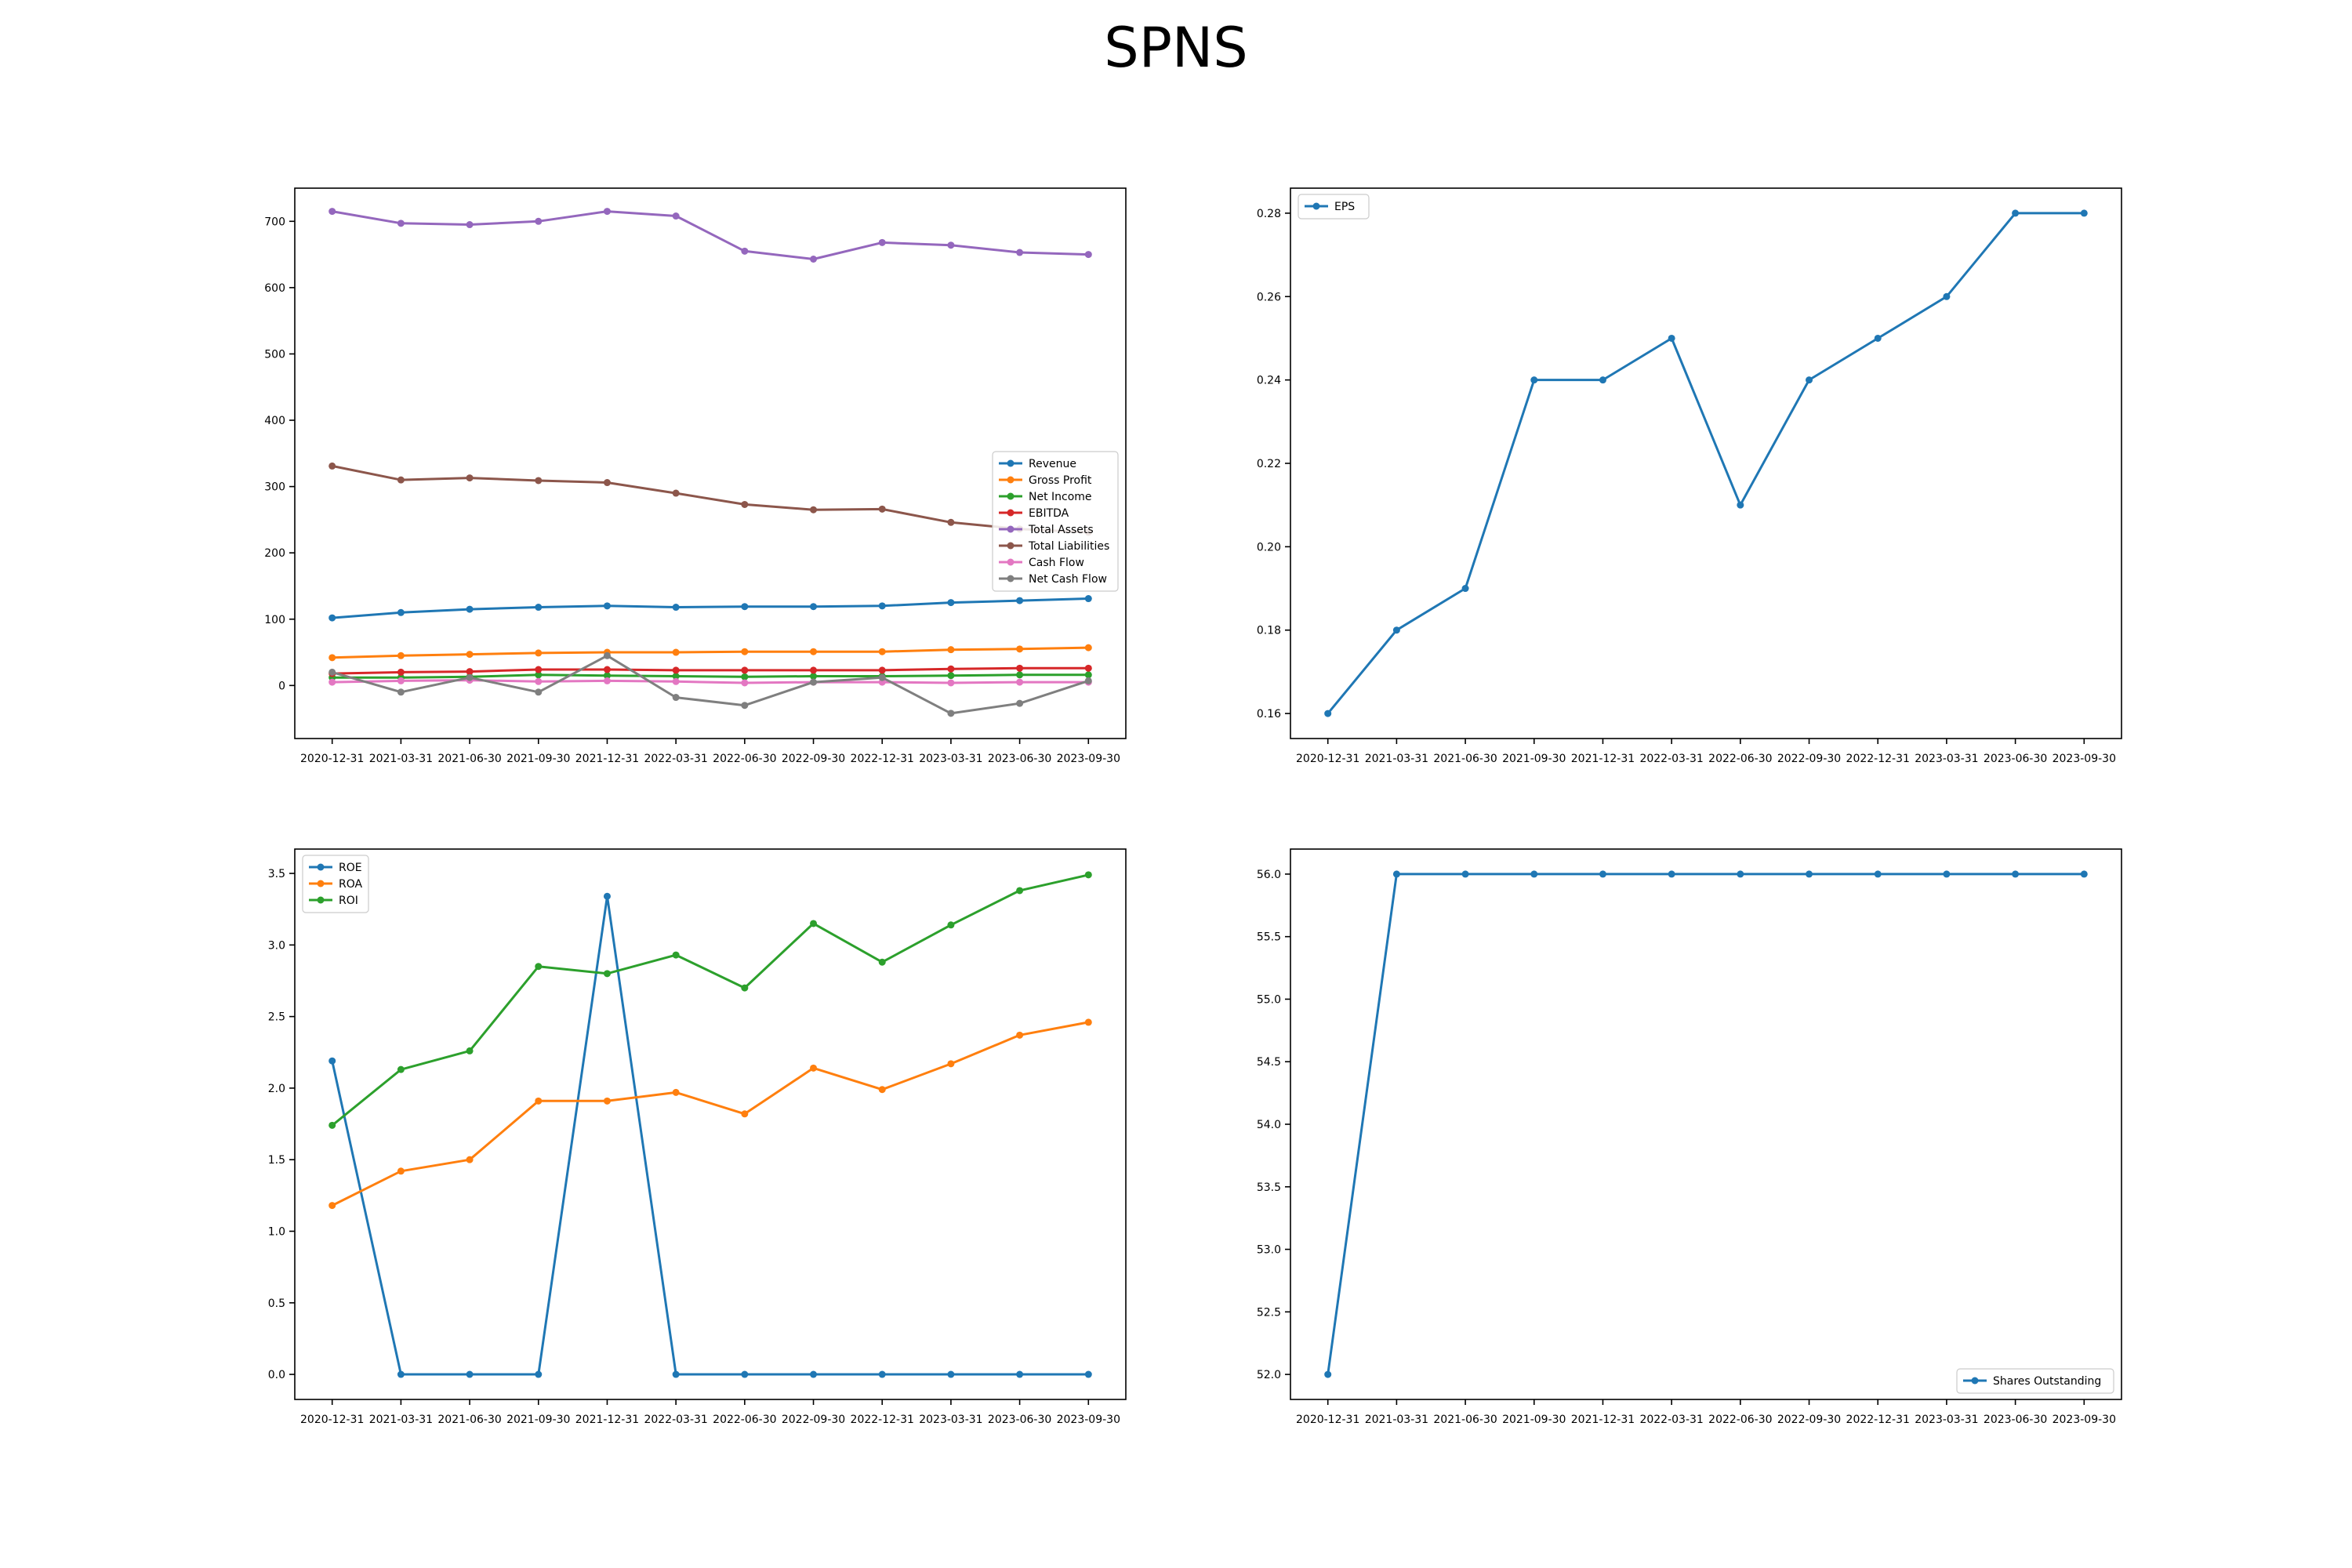 This screenshot has width=2352, height=1568. What do you see at coordinates (1269, 297) in the screenshot?
I see `y-tick-label: 0.26` at bounding box center [1269, 297].